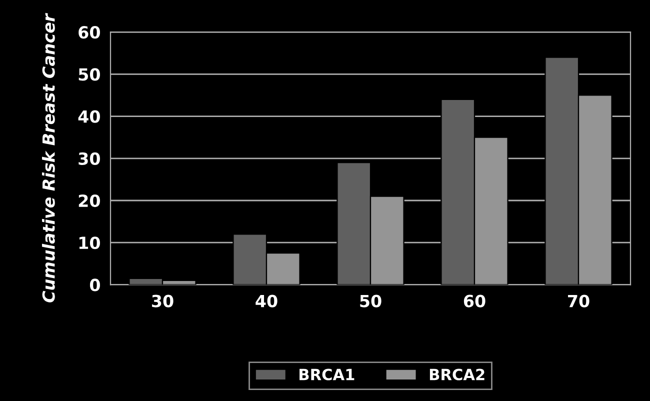  I want to click on x-tick-label: 70, so click(579, 301).